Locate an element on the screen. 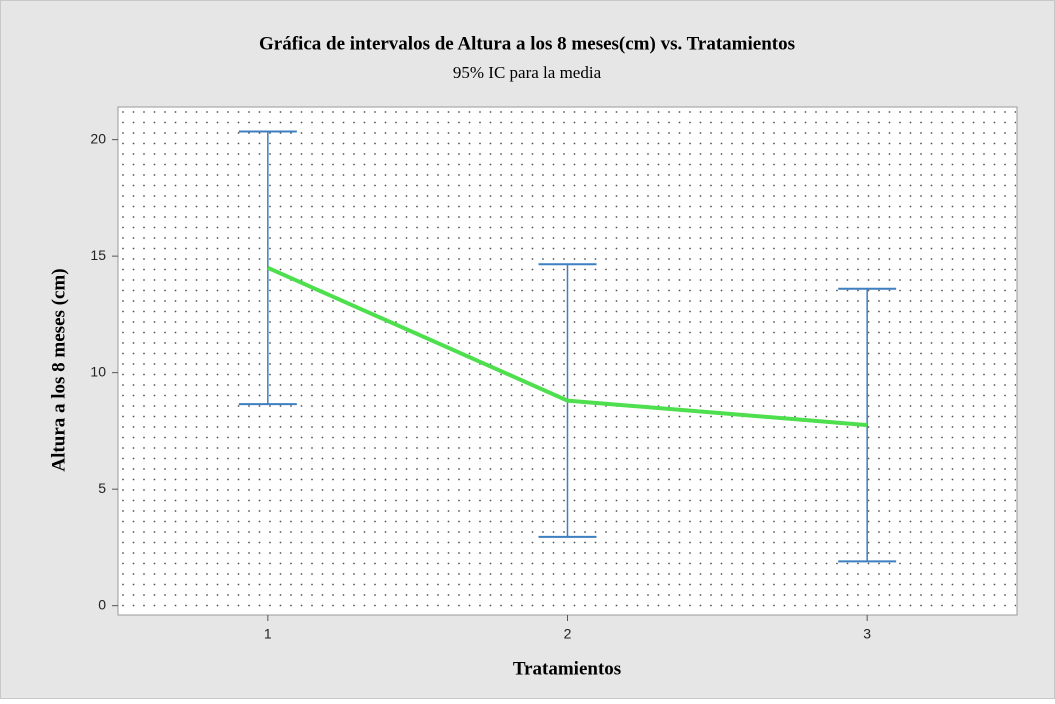 This screenshot has height=704, width=1055. y-tick-label: 10 is located at coordinates (98, 371).